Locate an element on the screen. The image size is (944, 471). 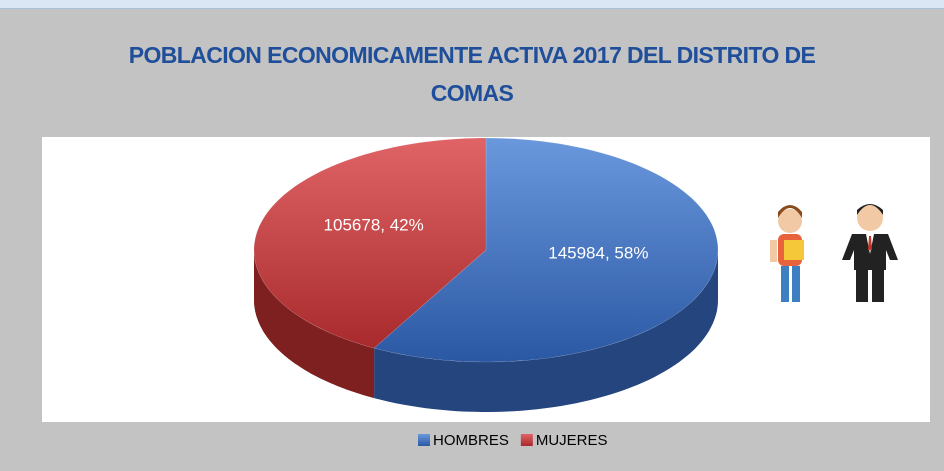
people-illustration is located at coordinates (834, 253).